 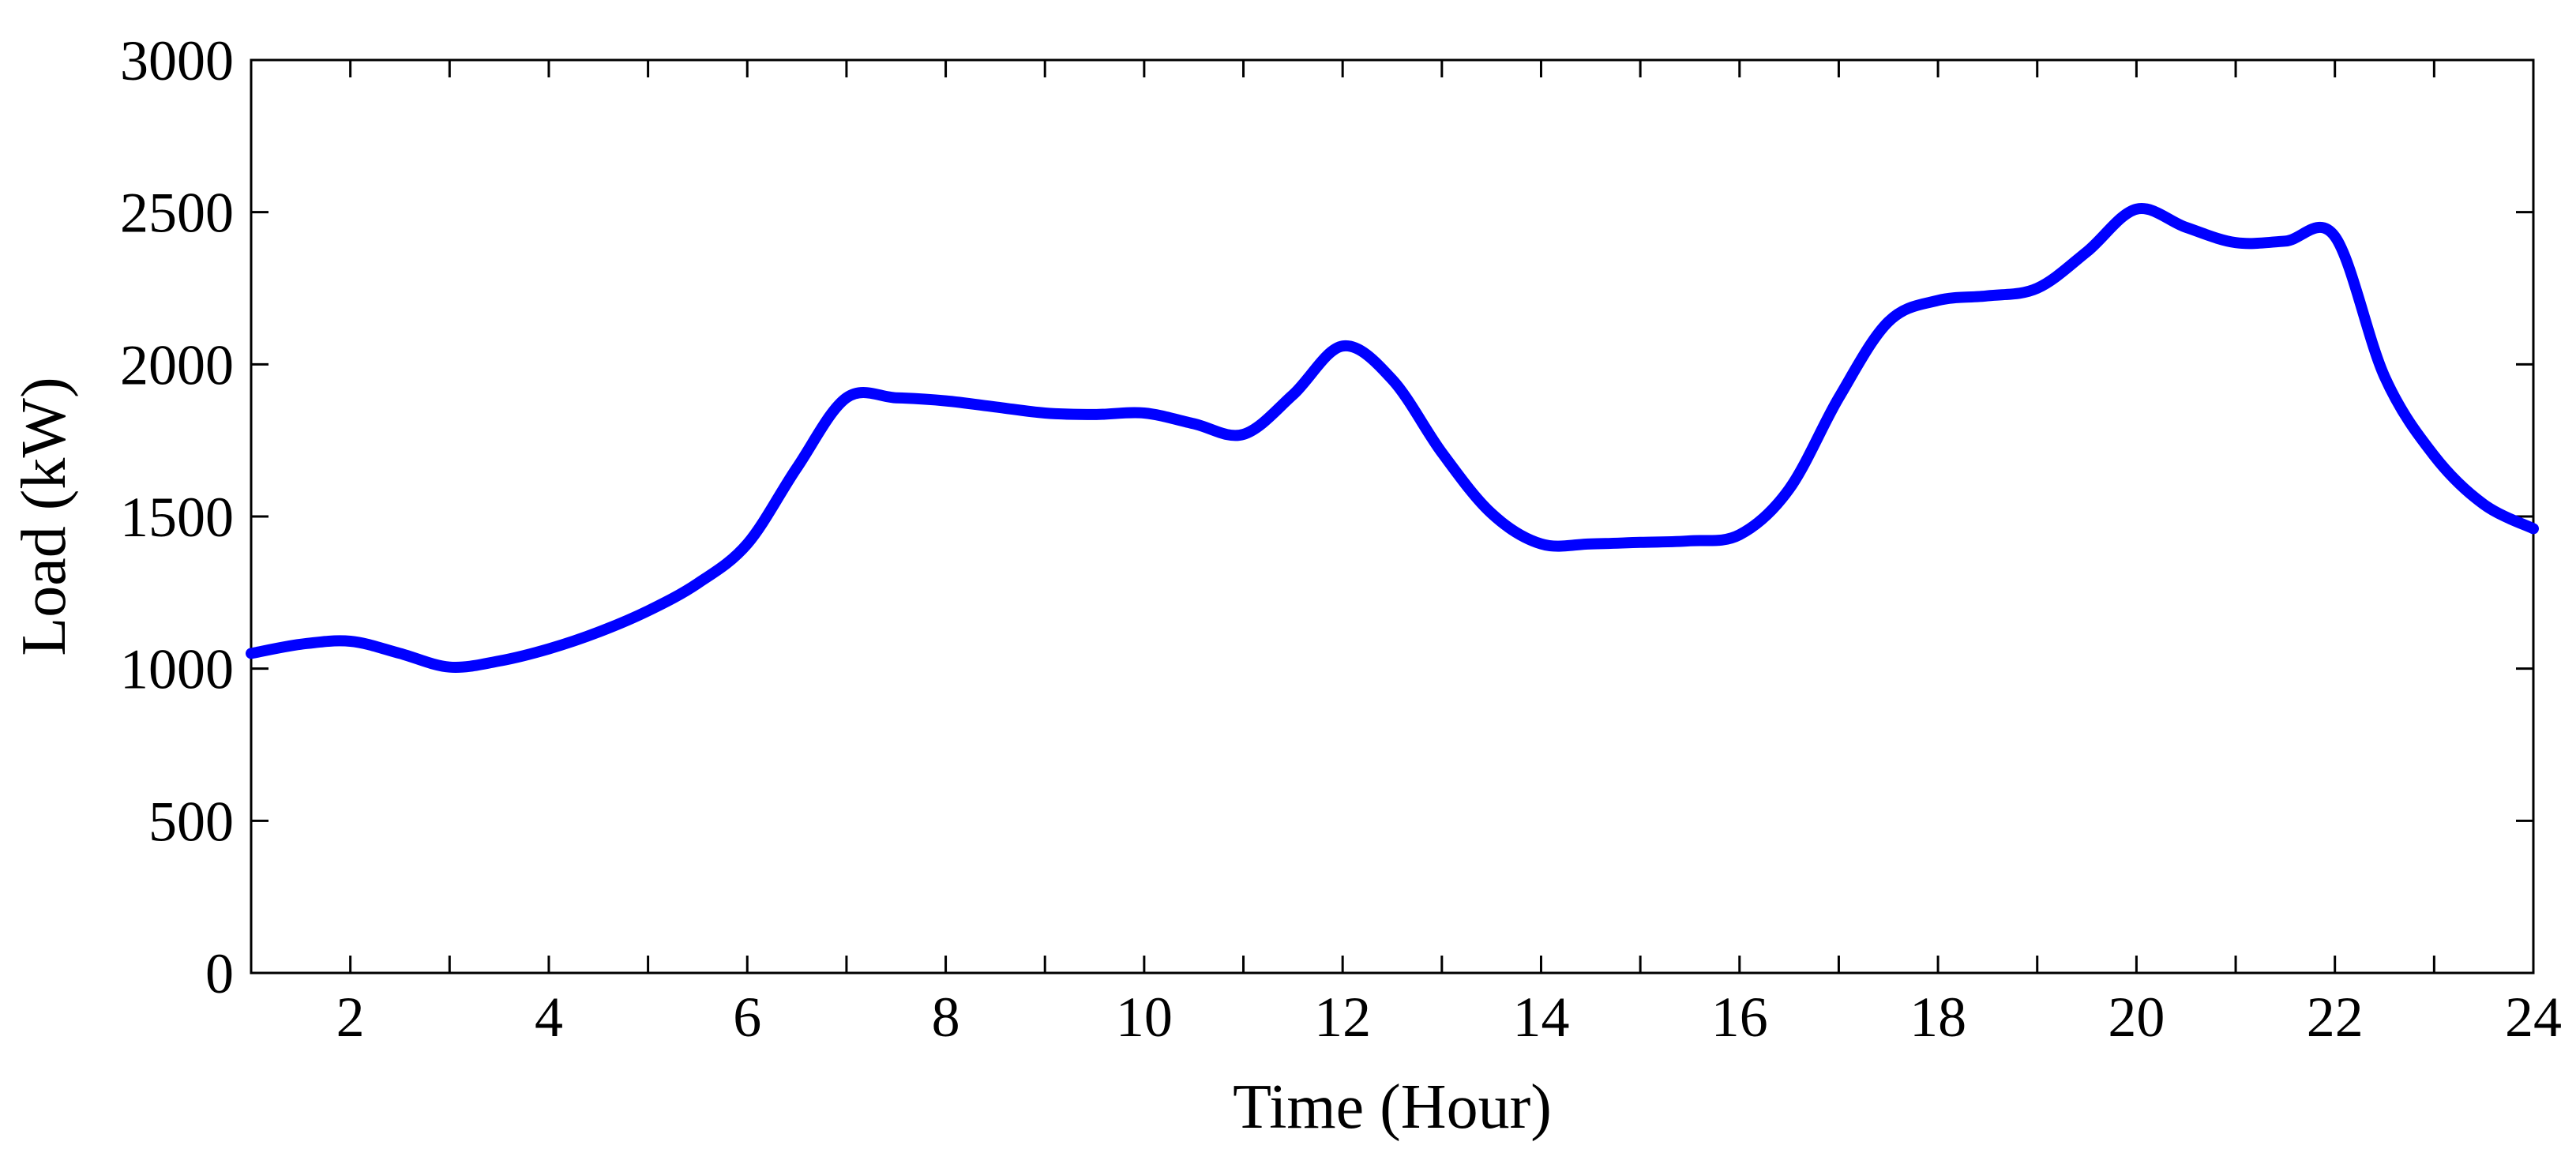 I want to click on x-tick-label: 2, so click(x=350, y=1017).